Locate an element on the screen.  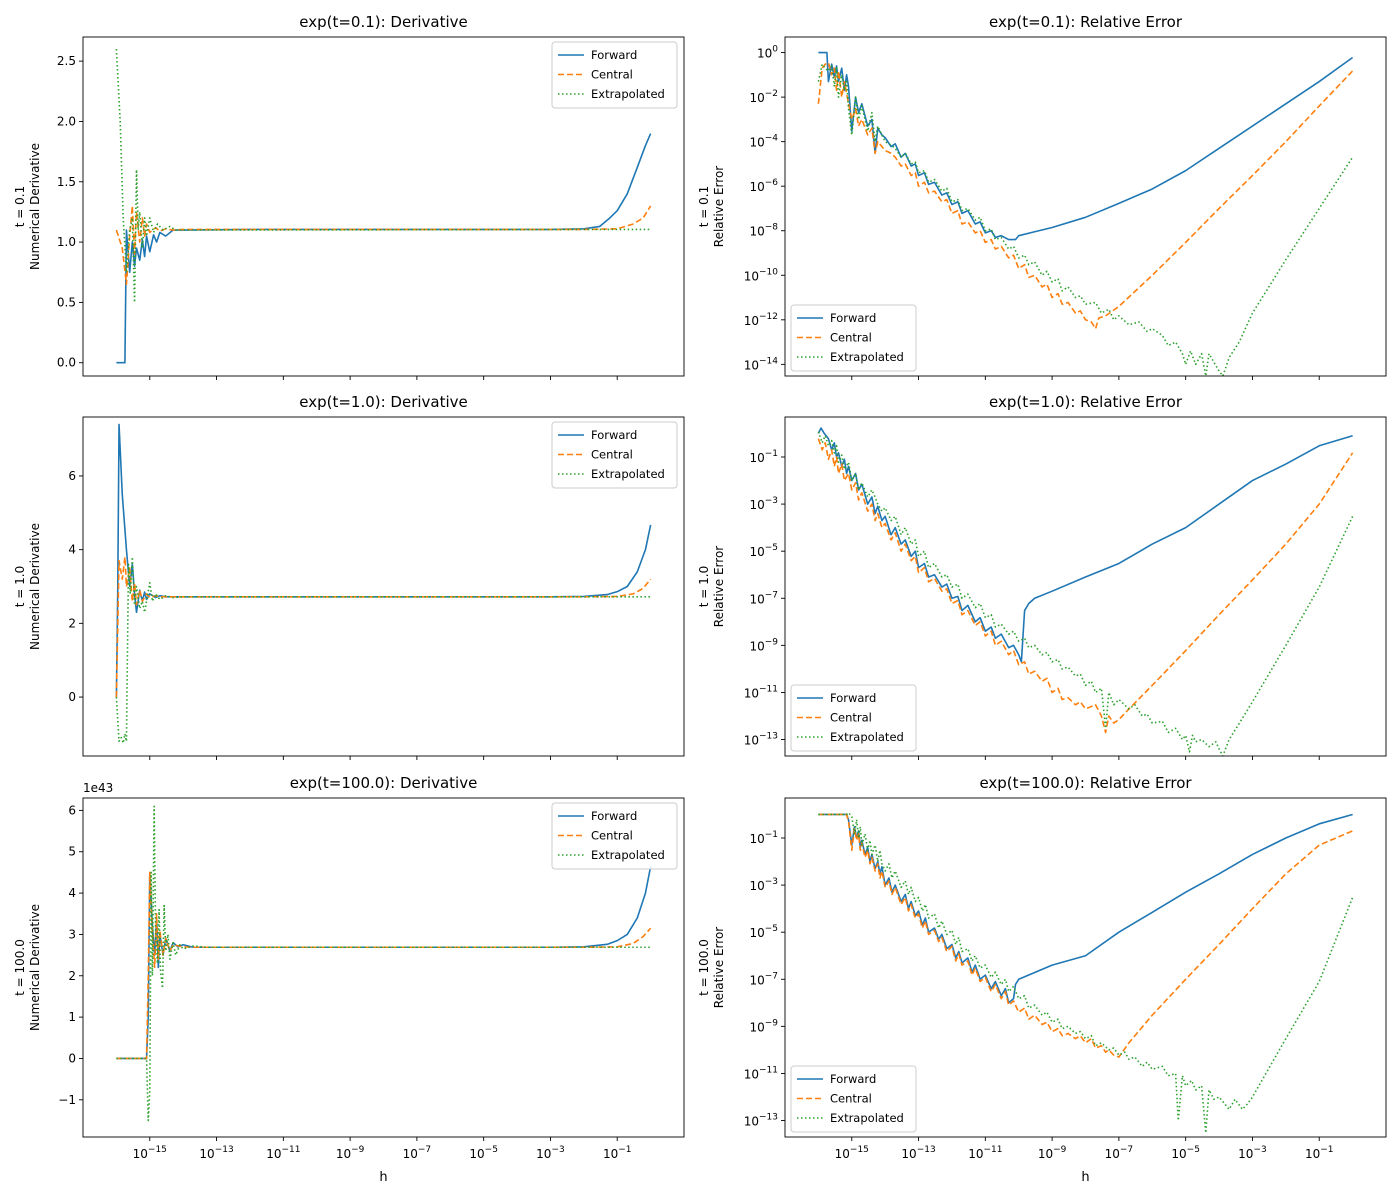
y-tick-label: 10⁰ is located at coordinates (767, 53).